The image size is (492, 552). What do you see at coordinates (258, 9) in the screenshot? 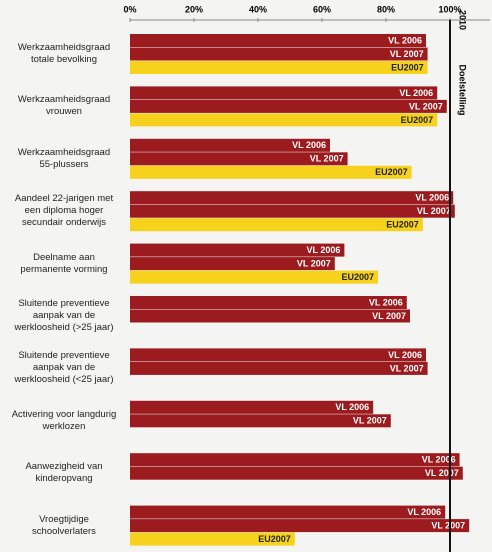
I see `x-tick-label: 40%` at bounding box center [258, 9].